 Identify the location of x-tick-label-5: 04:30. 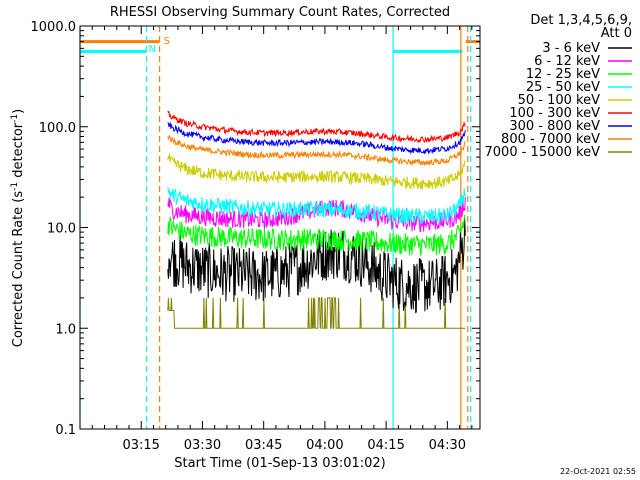
(447, 445).